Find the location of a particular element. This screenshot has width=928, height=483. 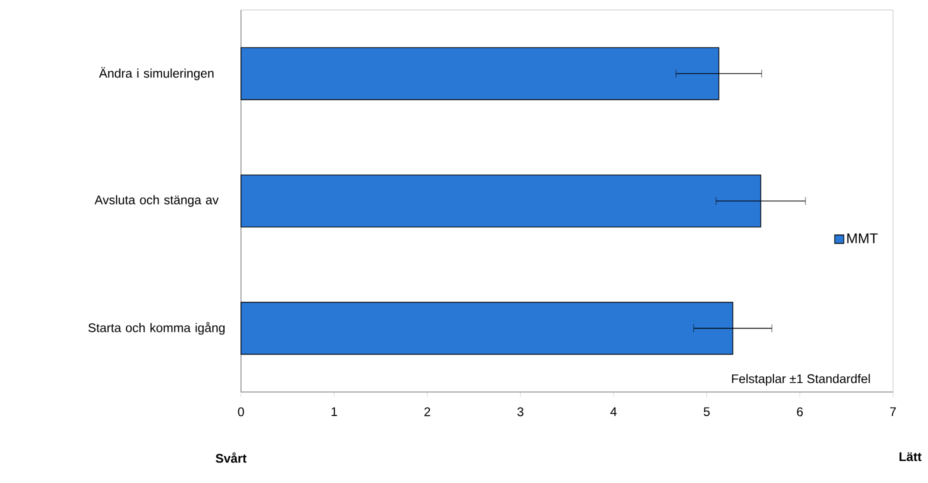

annotation: Felstaplar ±1 Standardfel is located at coordinates (801, 380).